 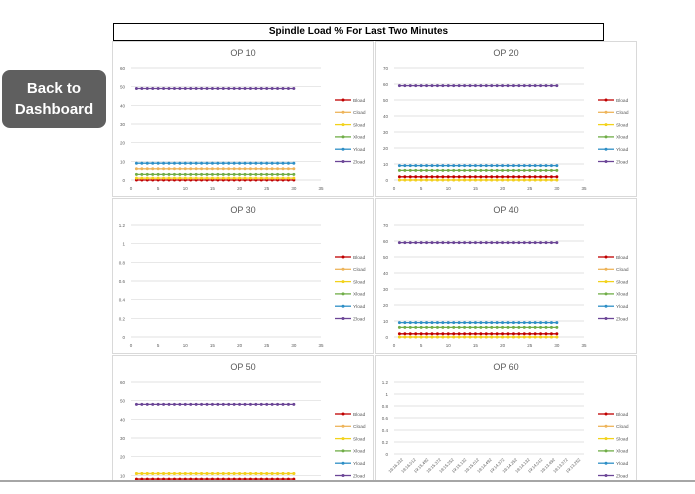 I want to click on legend-marker-xload, so click(x=606, y=451).